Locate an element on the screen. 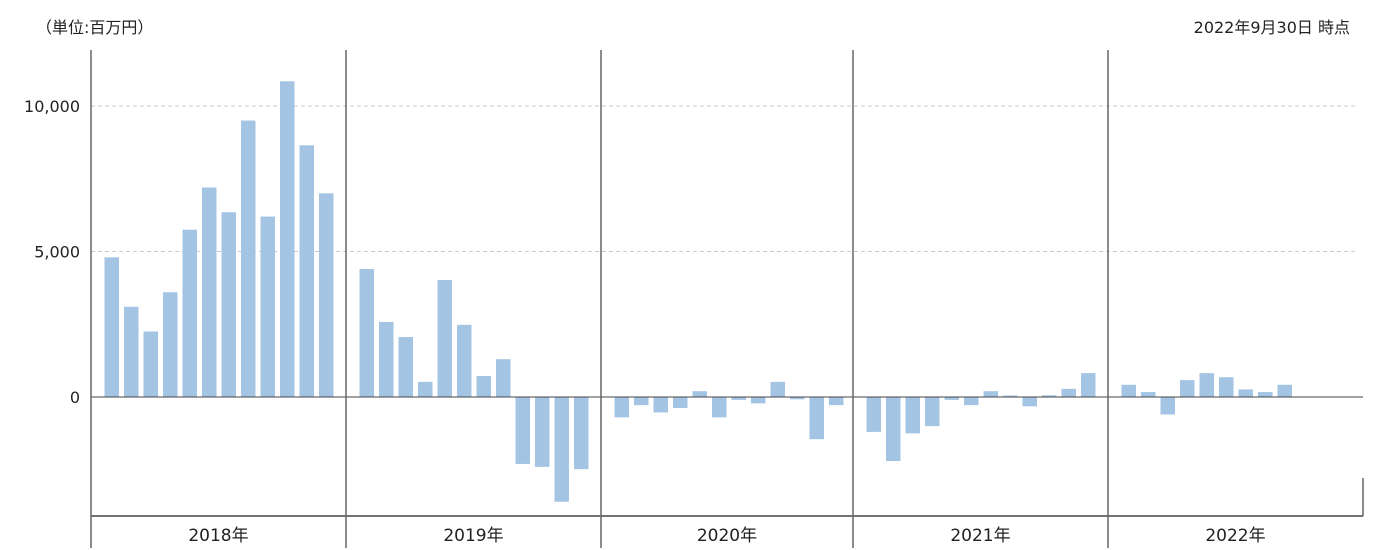  y-tick-label: 0 is located at coordinates (75, 397).